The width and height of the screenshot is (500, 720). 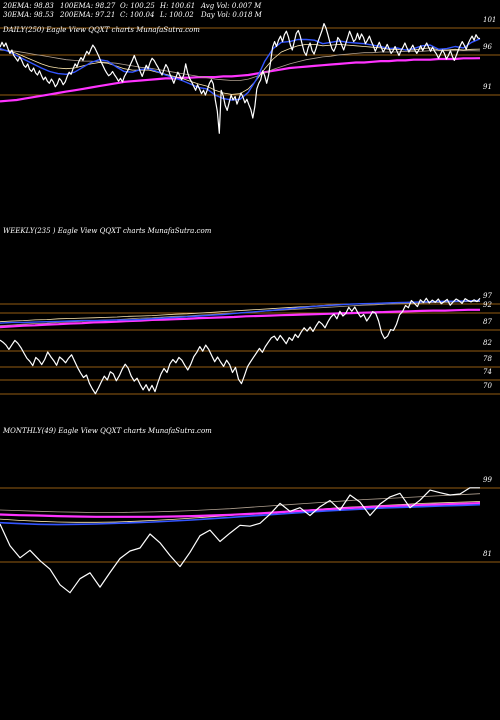 I want to click on header-high: H: 100.61, so click(x=178, y=6).